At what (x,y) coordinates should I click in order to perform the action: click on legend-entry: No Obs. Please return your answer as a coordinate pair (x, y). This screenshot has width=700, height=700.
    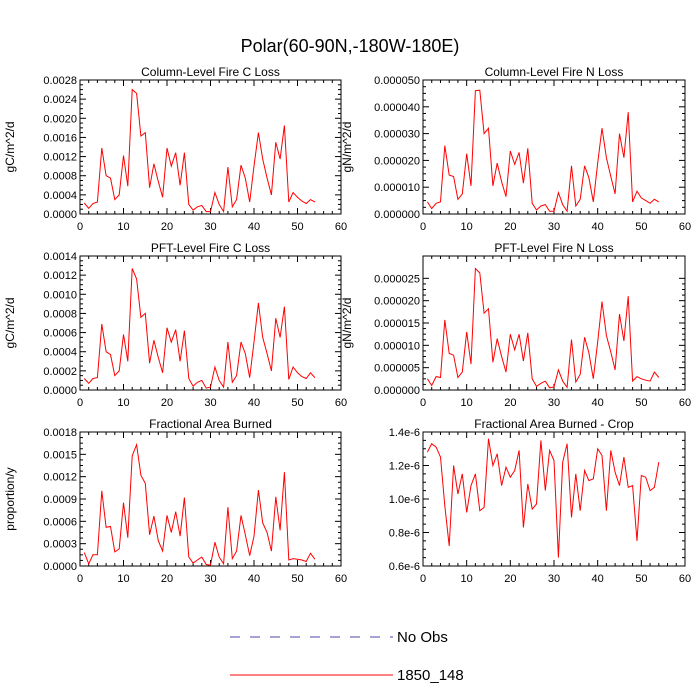
    Looking at the image, I should click on (339, 637).